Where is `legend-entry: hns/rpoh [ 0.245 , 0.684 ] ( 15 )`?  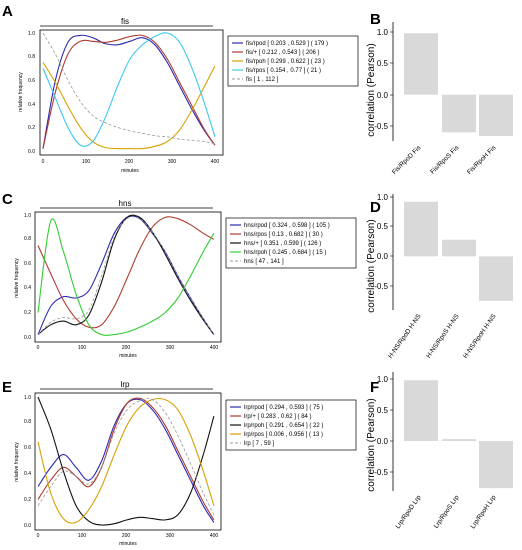 legend-entry: hns/rpoh [ 0.245 , 0.684 ] ( 15 ) is located at coordinates (278, 253).